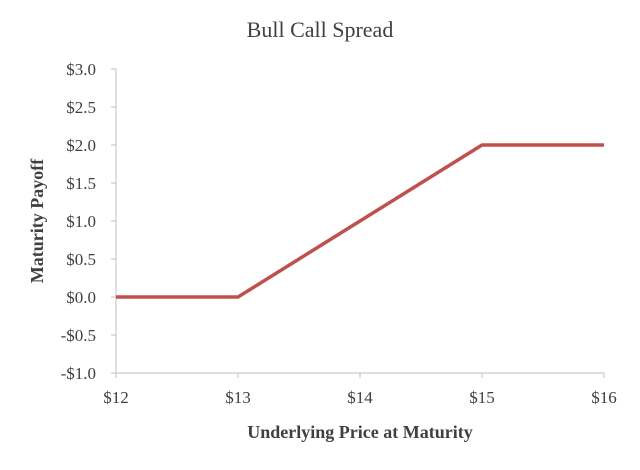 This screenshot has width=640, height=470. What do you see at coordinates (81, 259) in the screenshot?
I see `y-tick-label: $0.5` at bounding box center [81, 259].